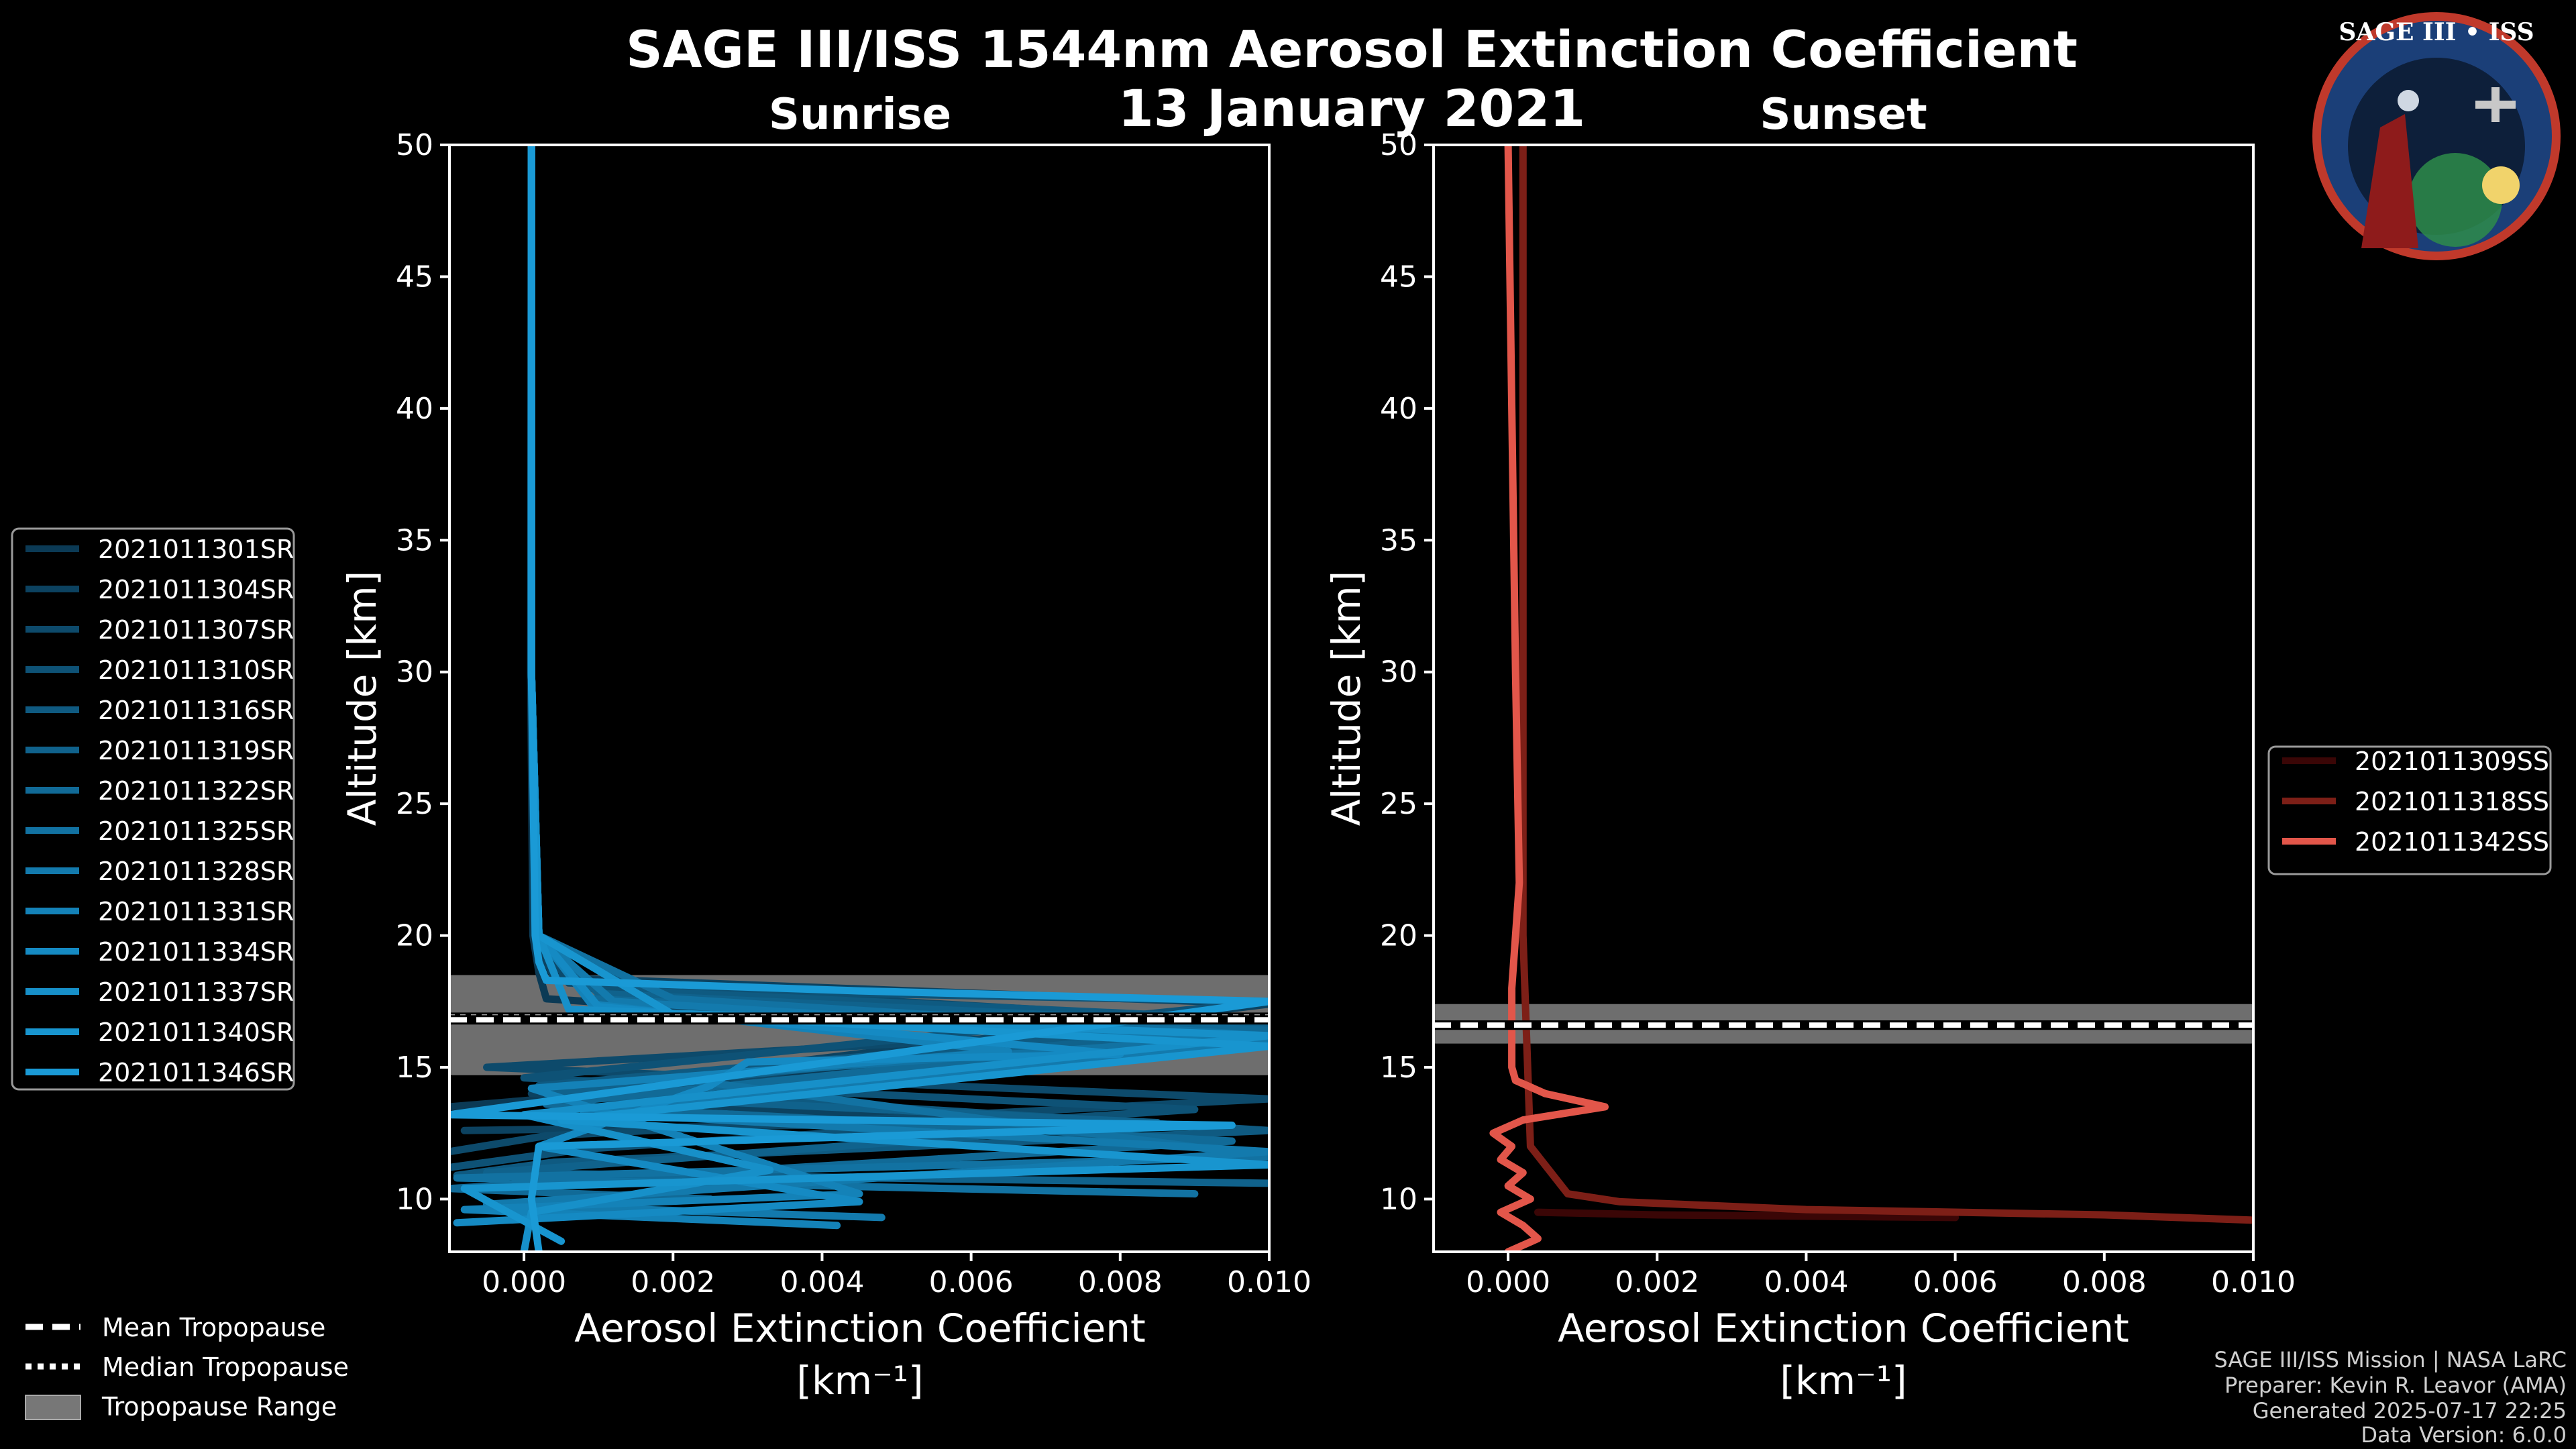 The image size is (2576, 1449). I want to click on sunset-legend-label: 2021011309SS, so click(2452, 761).